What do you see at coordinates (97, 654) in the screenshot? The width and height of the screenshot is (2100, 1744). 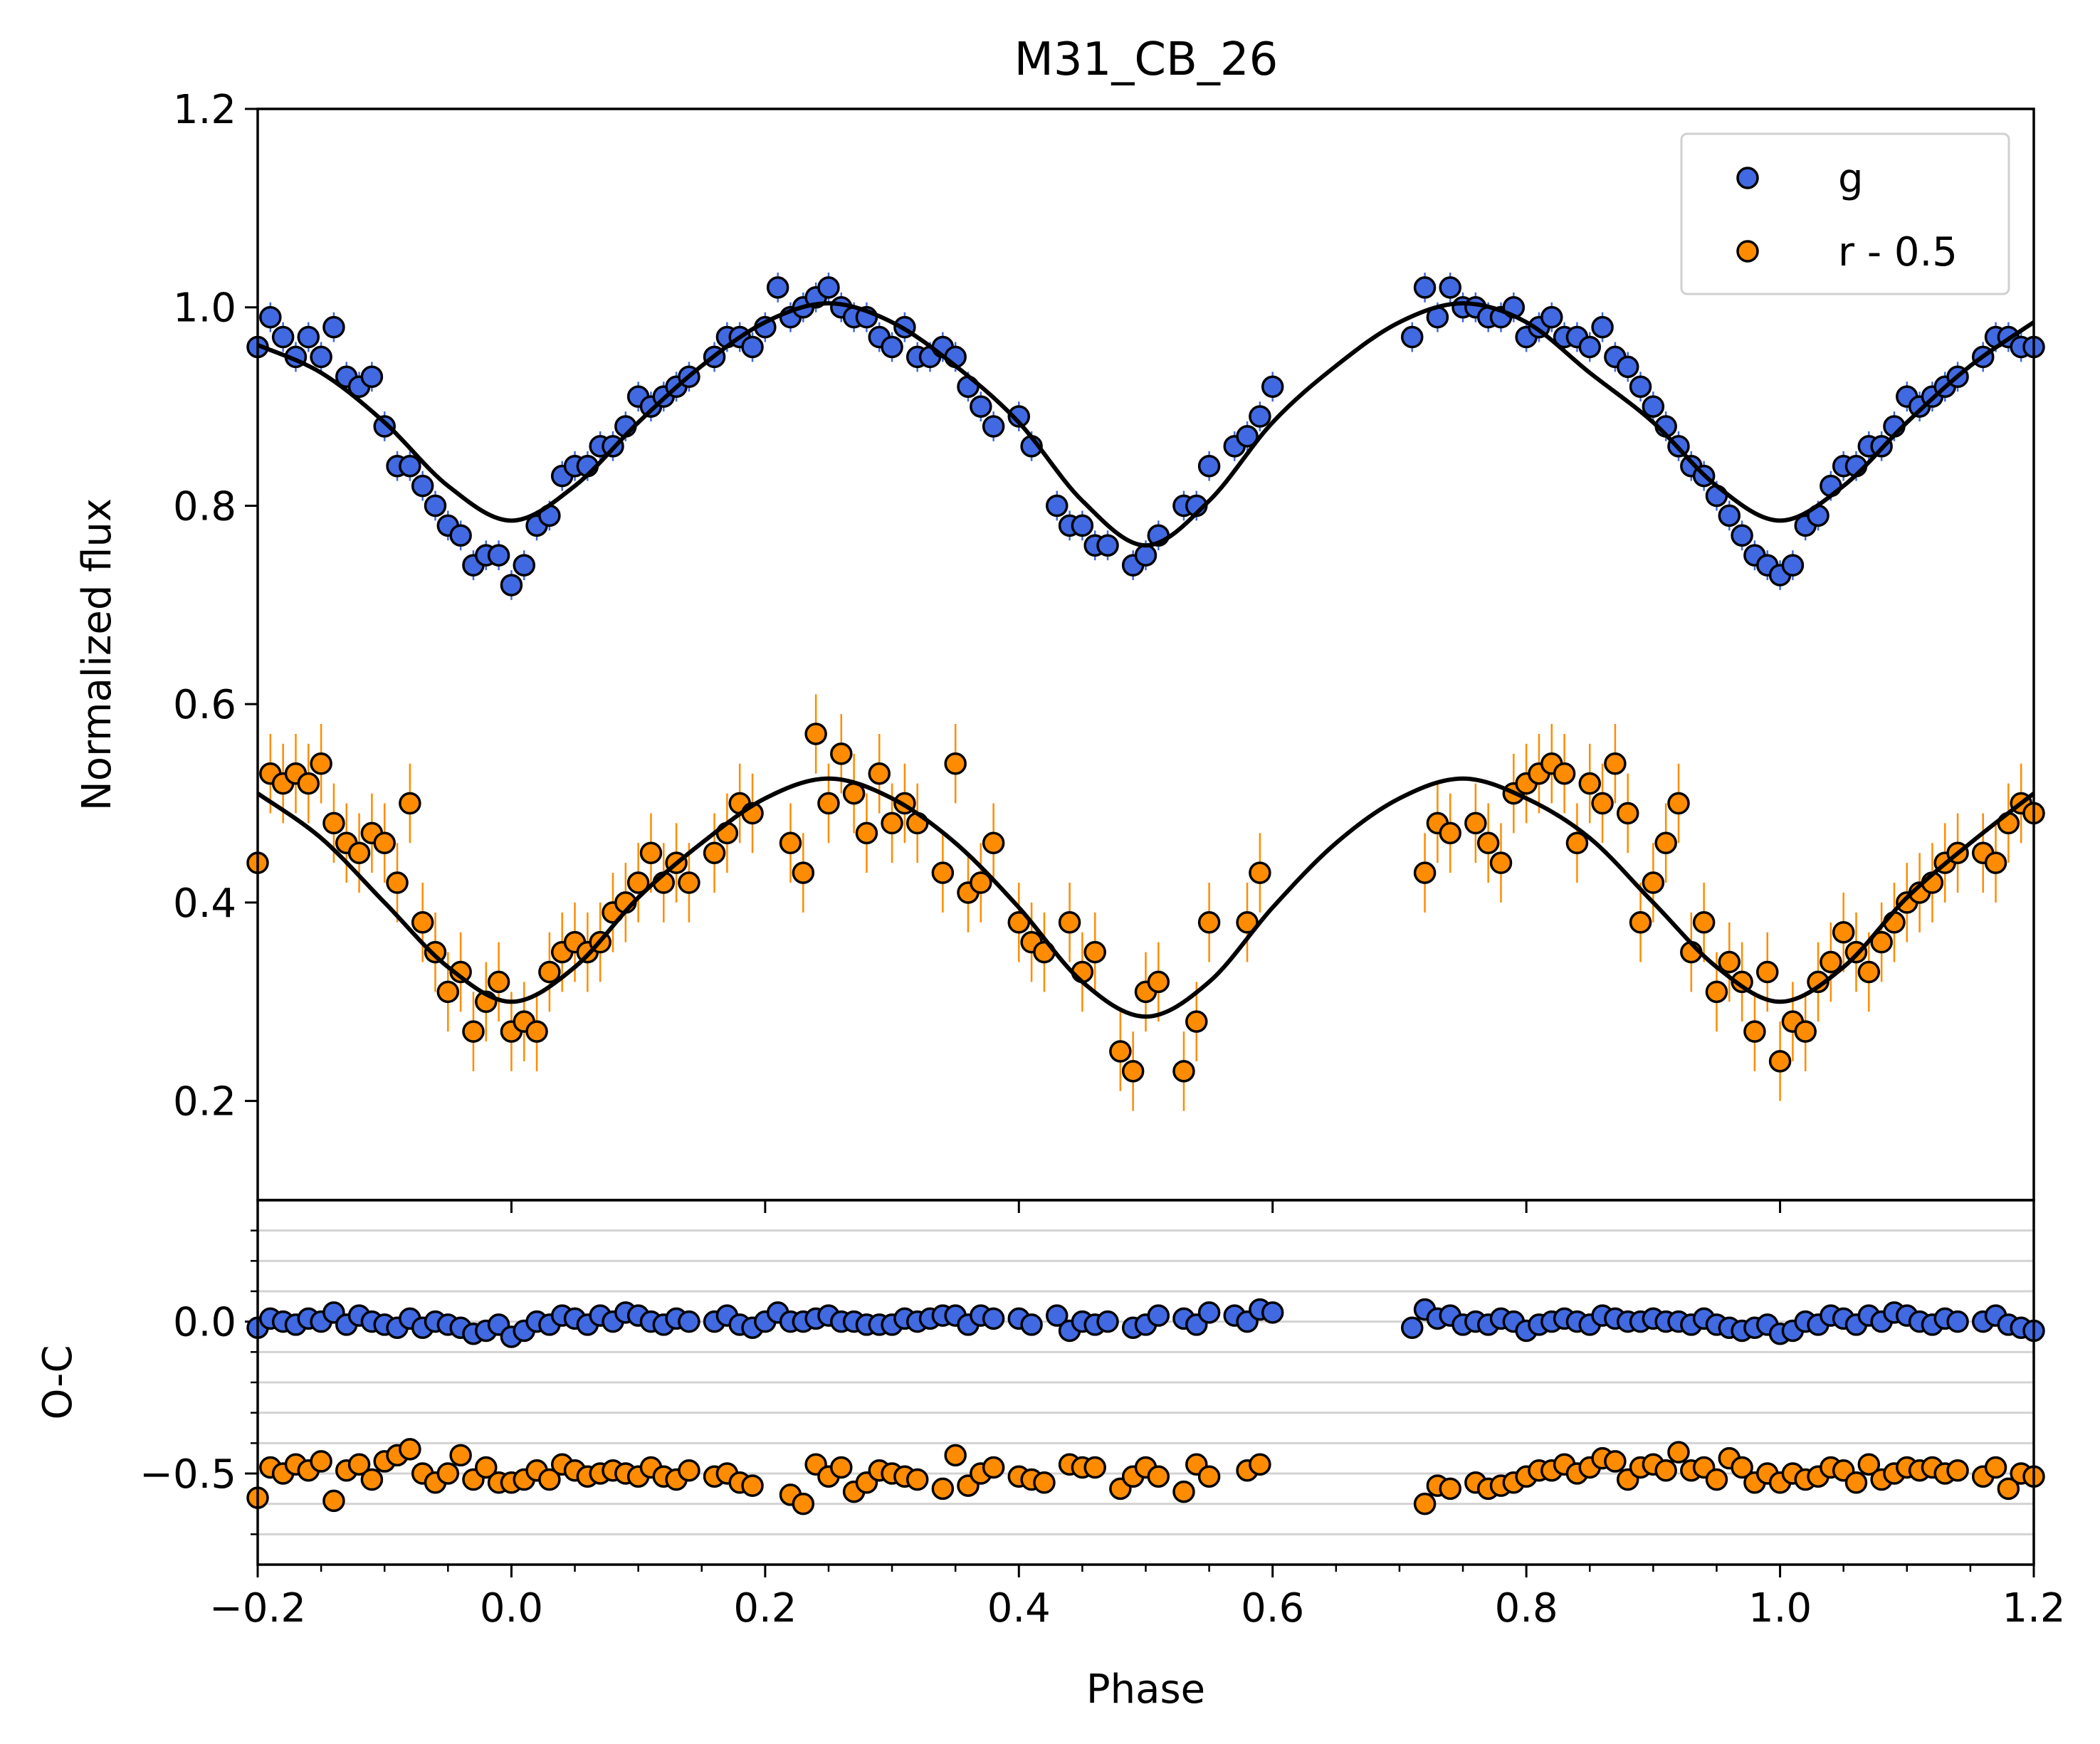 I see `y-axis-label: Normalized flux` at bounding box center [97, 654].